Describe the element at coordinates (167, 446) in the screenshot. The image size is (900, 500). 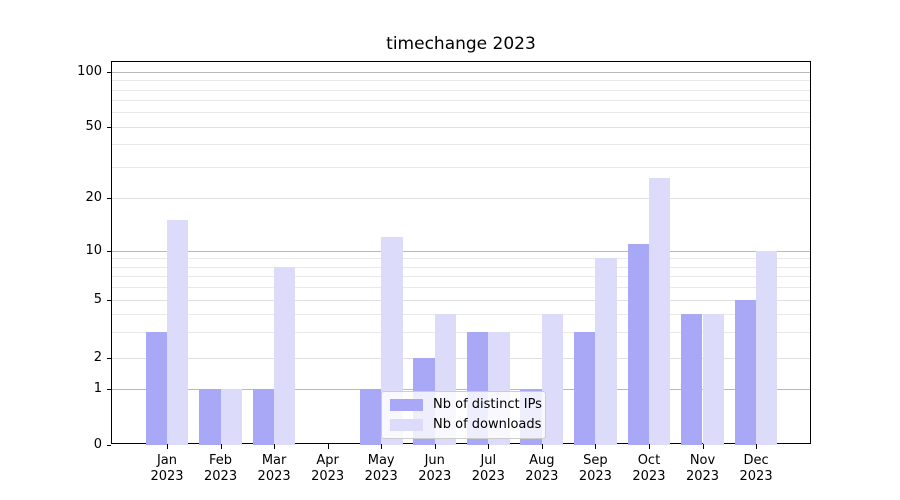
I see `x-axis-tick-jan` at that location.